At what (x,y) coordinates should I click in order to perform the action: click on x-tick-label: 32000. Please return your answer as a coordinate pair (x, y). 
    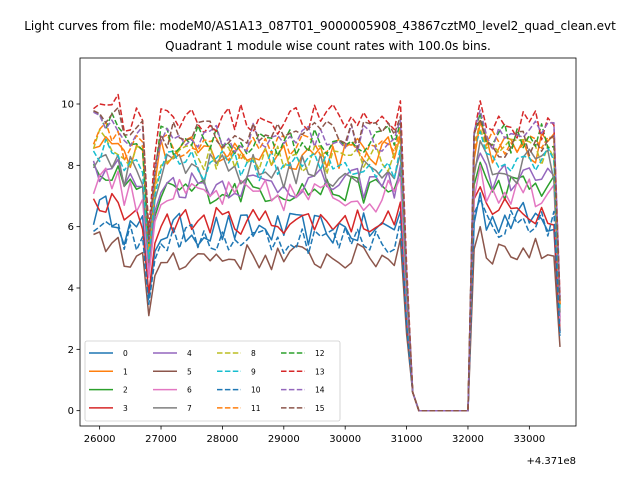
    Looking at the image, I should click on (468, 439).